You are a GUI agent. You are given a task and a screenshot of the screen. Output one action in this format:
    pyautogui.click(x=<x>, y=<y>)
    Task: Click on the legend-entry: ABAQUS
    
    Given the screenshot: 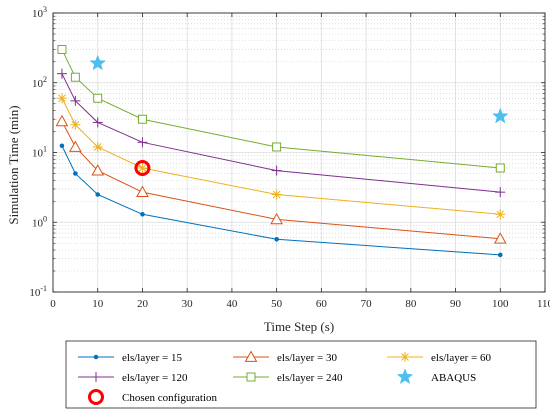 What is the action you would take?
    pyautogui.click(x=436, y=376)
    